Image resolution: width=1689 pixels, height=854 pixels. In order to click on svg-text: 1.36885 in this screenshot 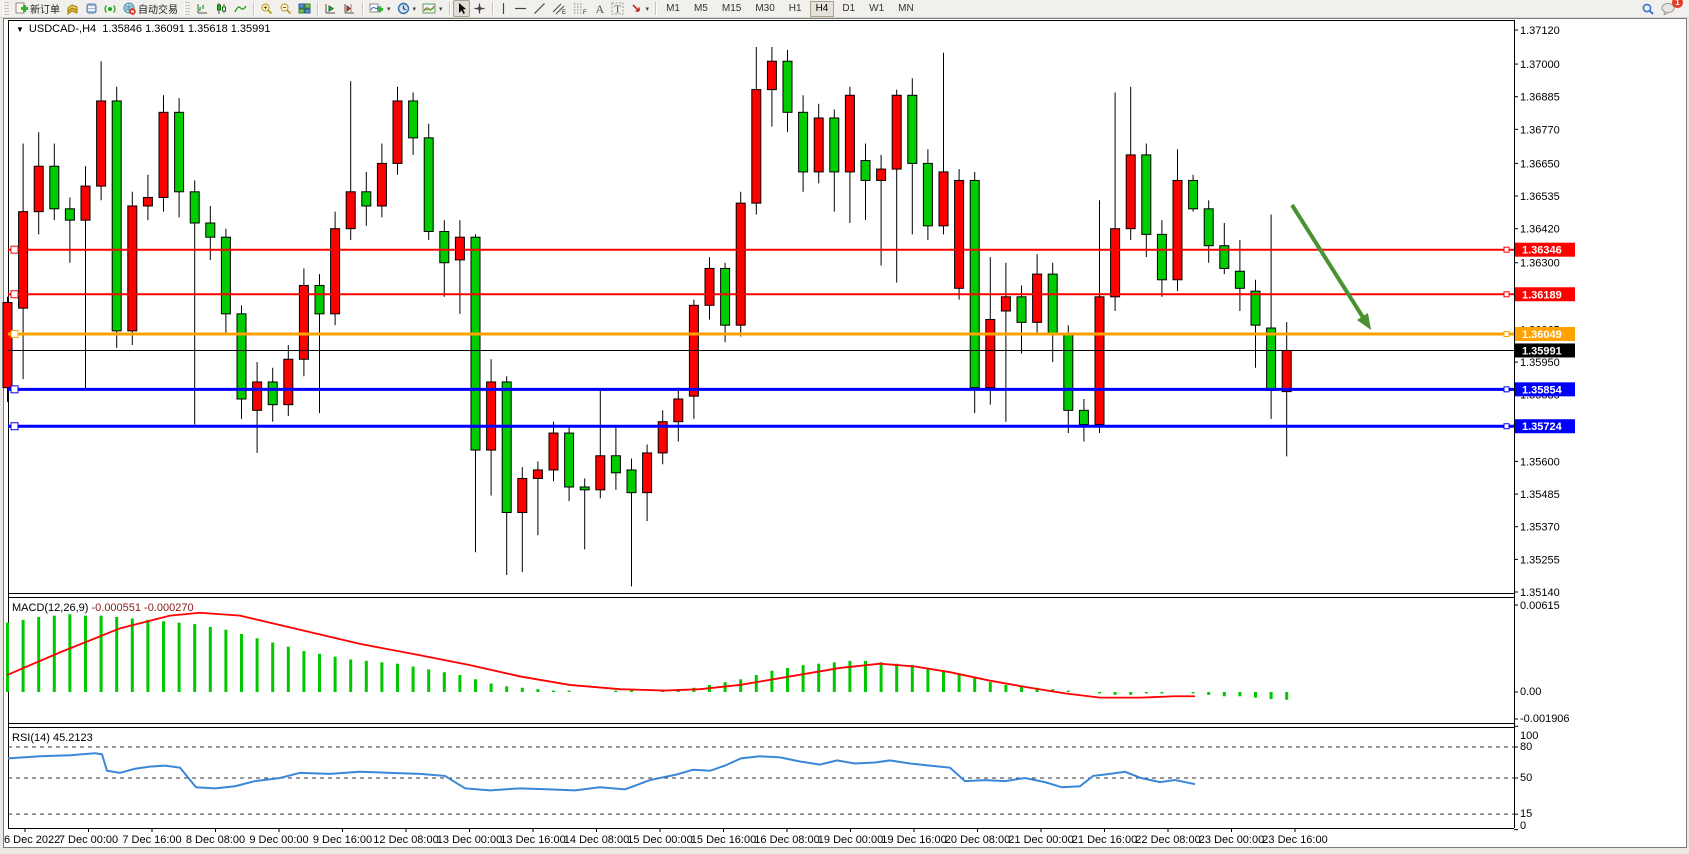, I will do `click(1540, 98)`.